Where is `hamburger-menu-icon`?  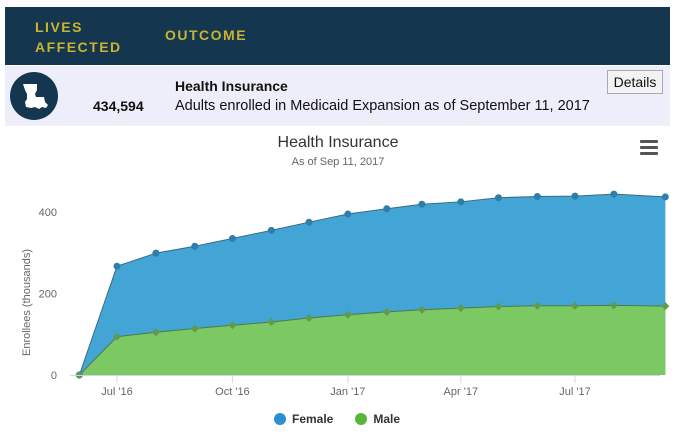 hamburger-menu-icon is located at coordinates (649, 149).